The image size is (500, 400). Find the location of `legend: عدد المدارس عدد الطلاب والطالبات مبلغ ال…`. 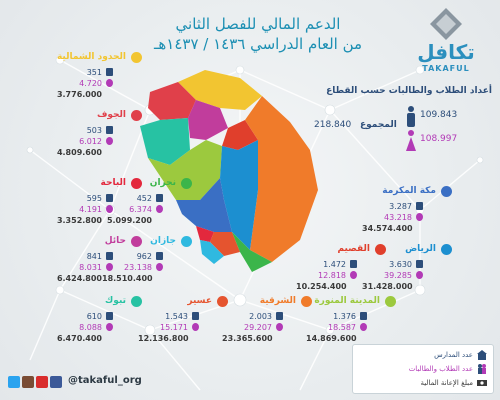

legend: عدد المدارس عدد الطلاب والطالبات مبلغ ال… is located at coordinates (423, 369).